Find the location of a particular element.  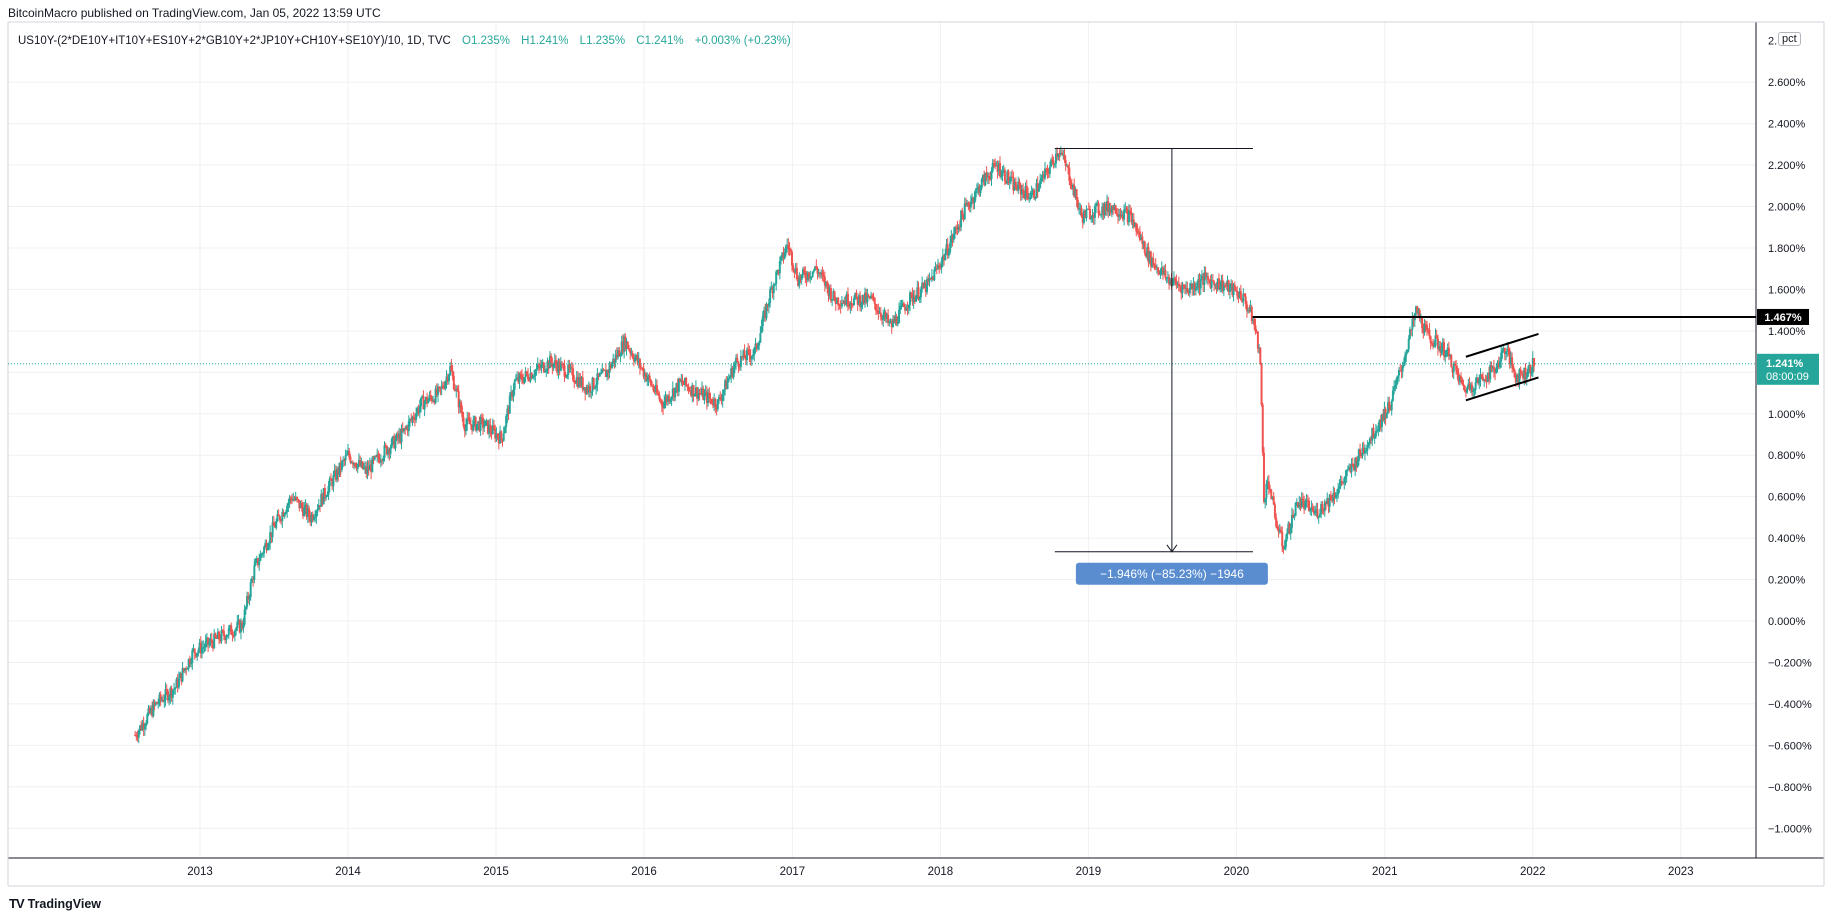

x-tick-label: 2018 is located at coordinates (941, 872).